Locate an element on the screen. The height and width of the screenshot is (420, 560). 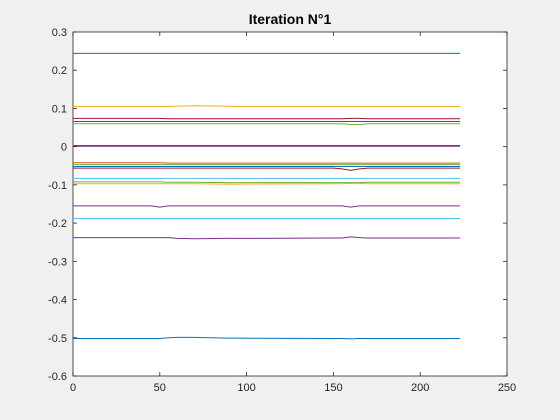
x-tick-label: 0 is located at coordinates (73, 388).